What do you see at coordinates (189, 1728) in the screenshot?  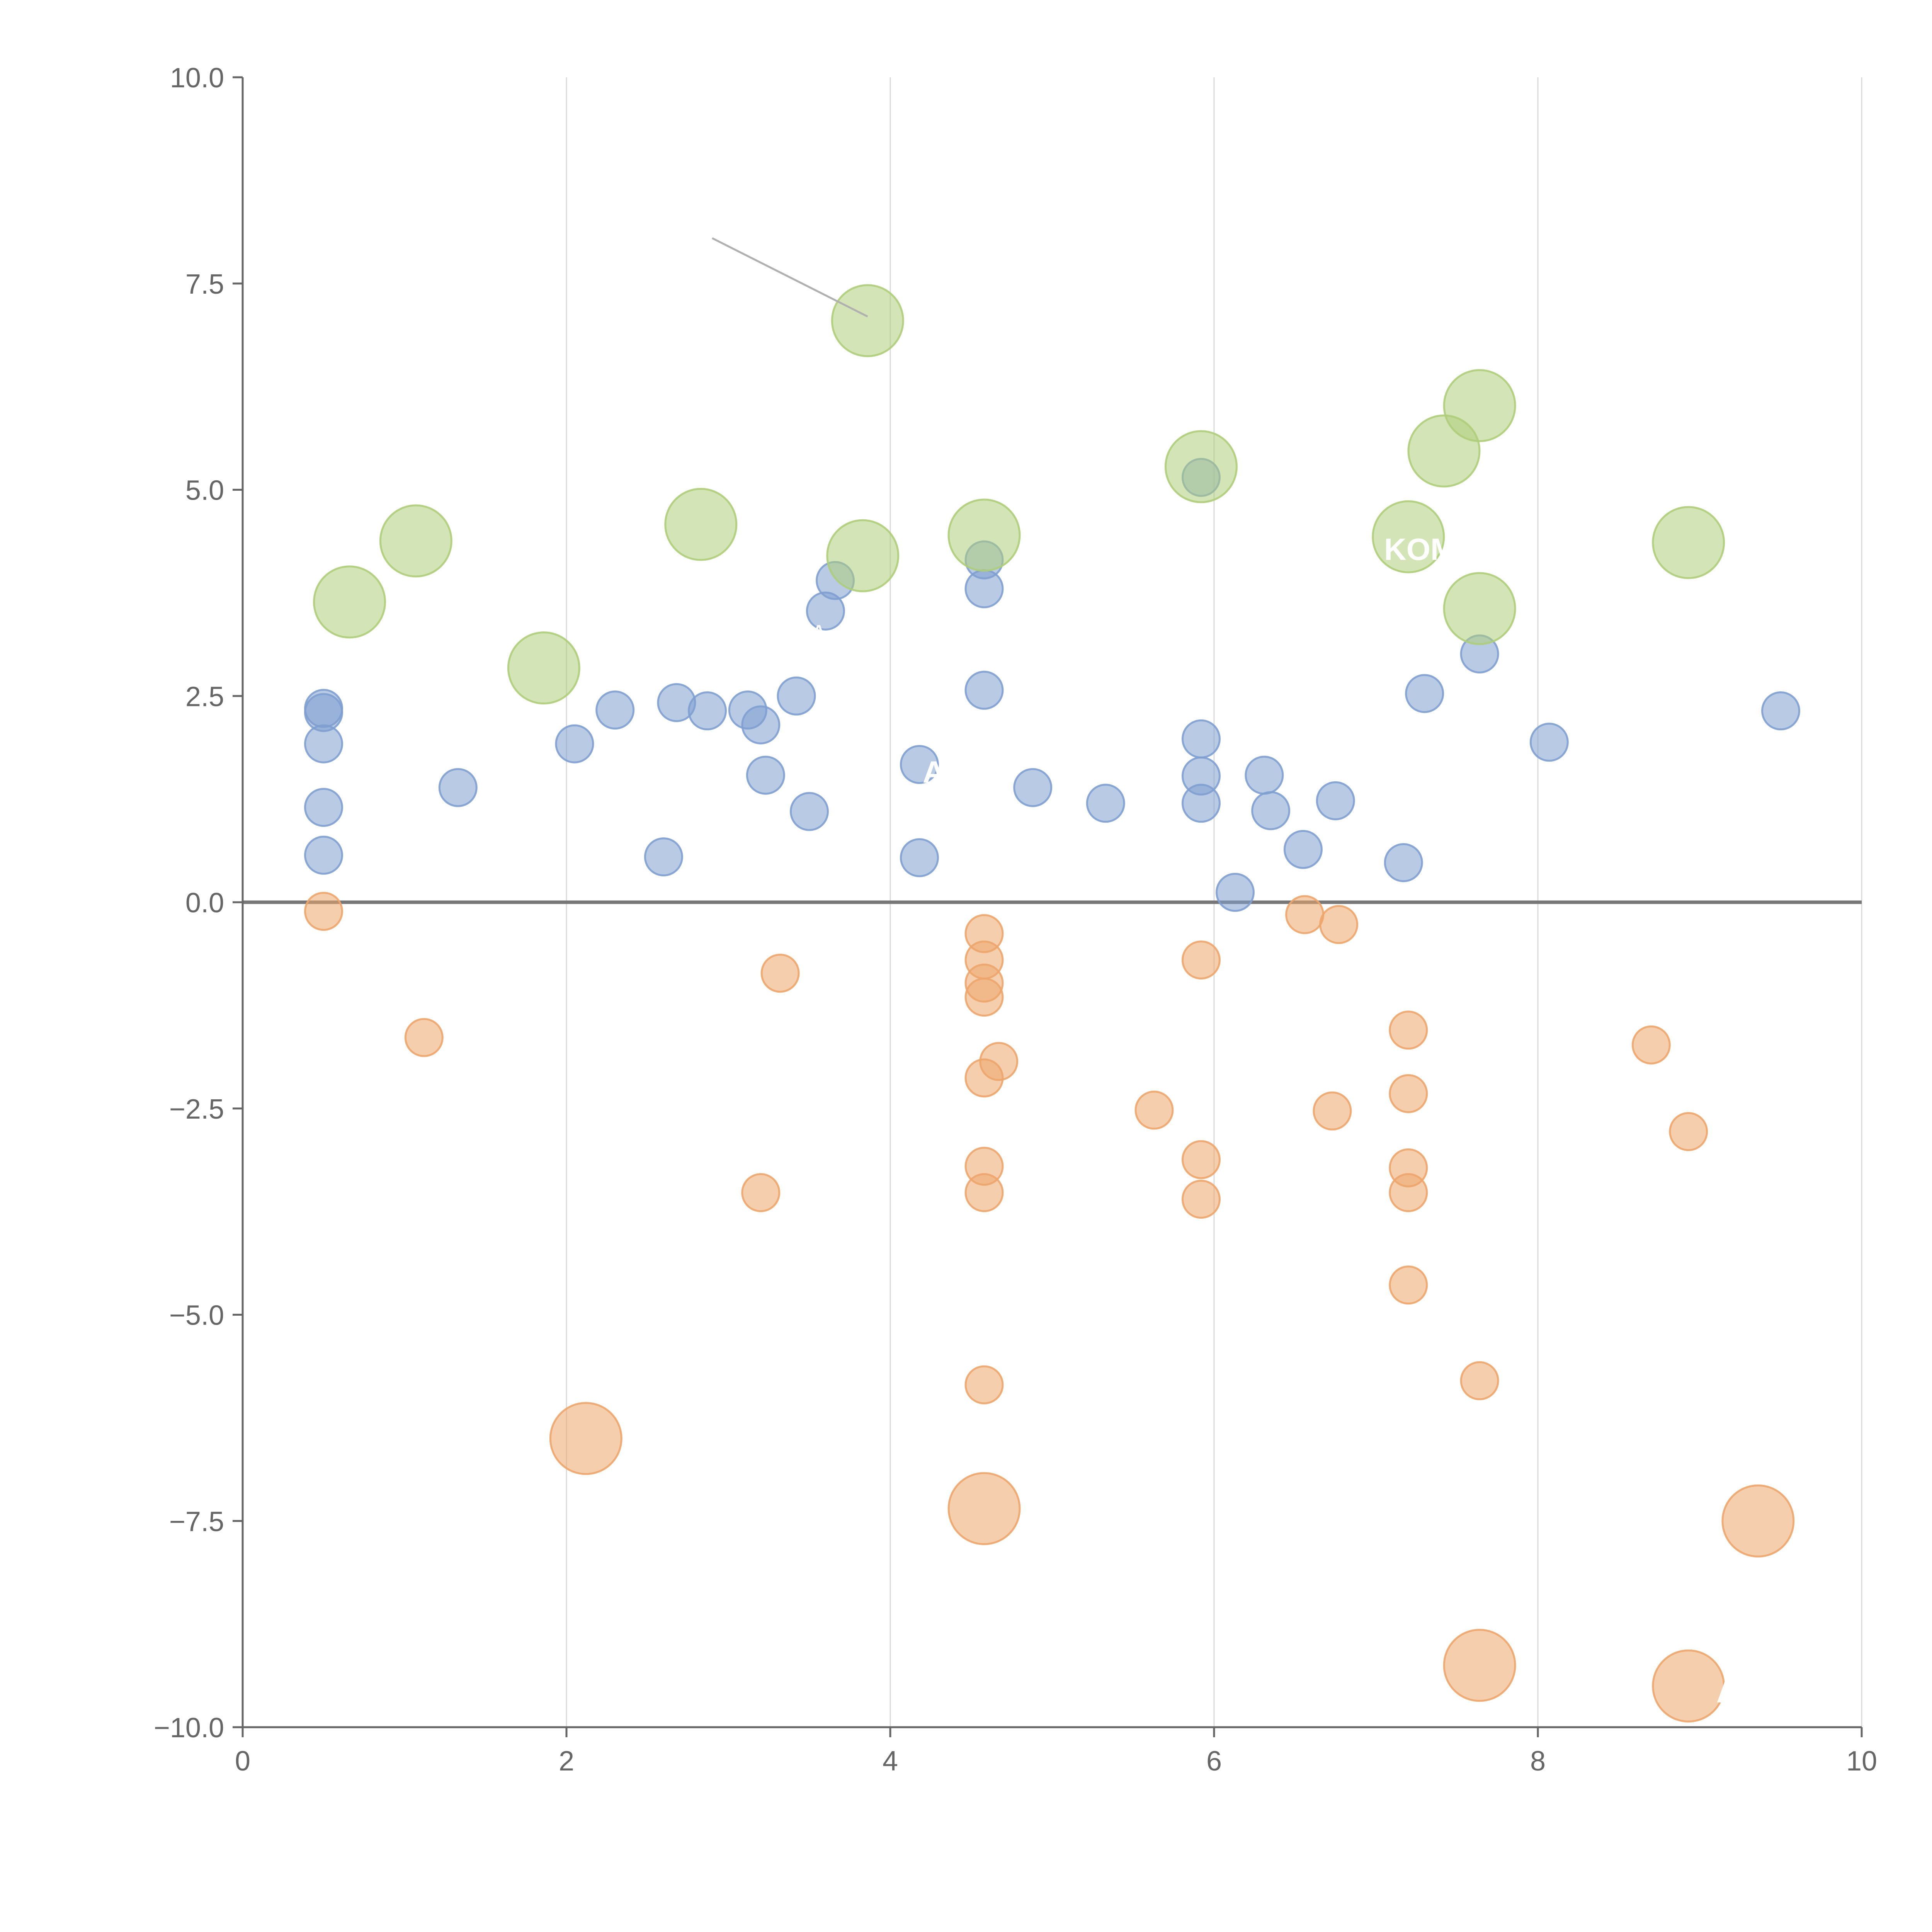 I see `y-tick-label: −10.0` at bounding box center [189, 1728].